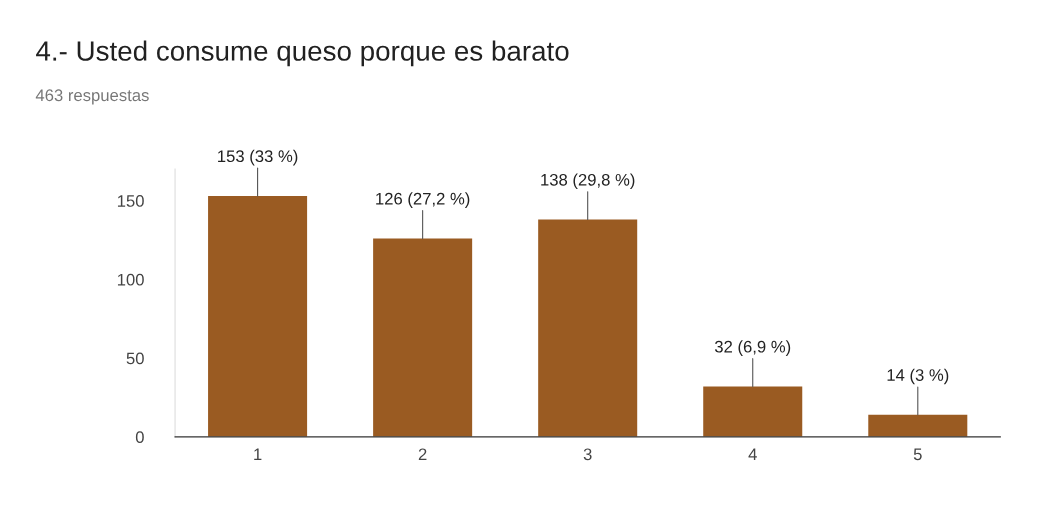 This screenshot has height=505, width=1042. I want to click on data-label: 153 (33 %), so click(258, 157).